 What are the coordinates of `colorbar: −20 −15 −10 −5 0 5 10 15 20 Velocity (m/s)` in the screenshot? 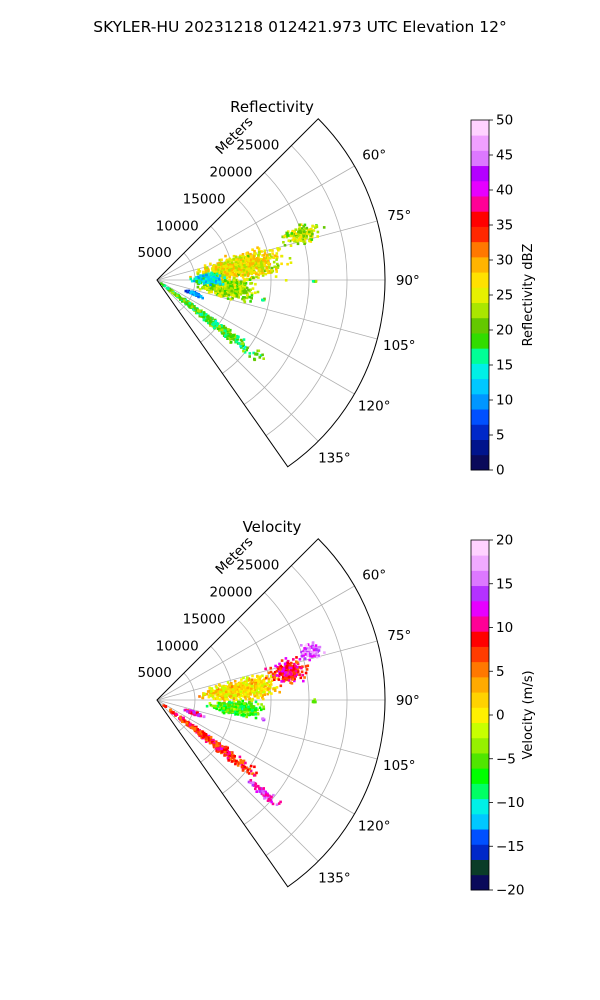 It's located at (503, 716).